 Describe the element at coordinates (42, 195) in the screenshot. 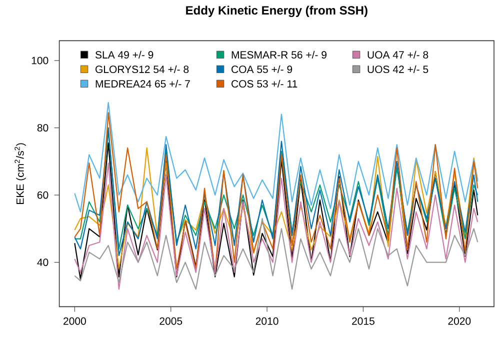

I see `y-tick-label: 60` at that location.